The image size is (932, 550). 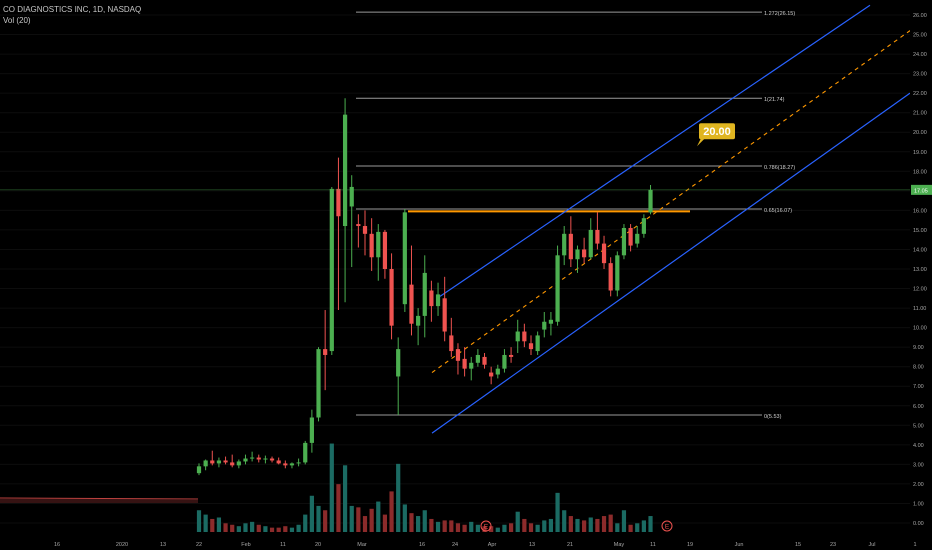 I want to click on symbol-title: CO DIAGNOSTICS INC, 1D, NASDAQ, so click(x=72, y=9).